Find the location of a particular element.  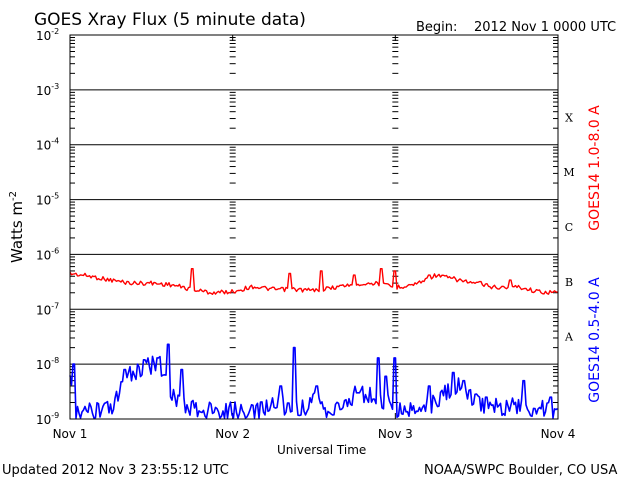

chart-title: GOES Xray Flux (5 minute data) is located at coordinates (170, 20).